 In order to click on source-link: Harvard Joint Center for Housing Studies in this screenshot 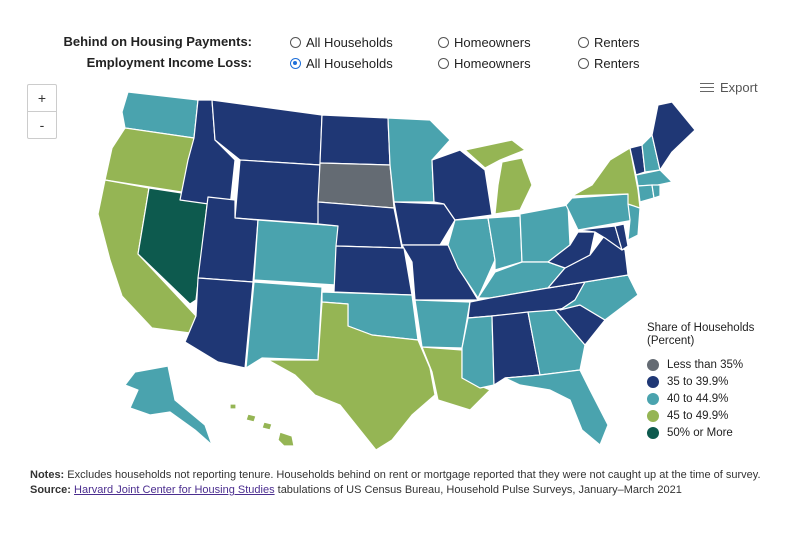, I will do `click(174, 490)`.